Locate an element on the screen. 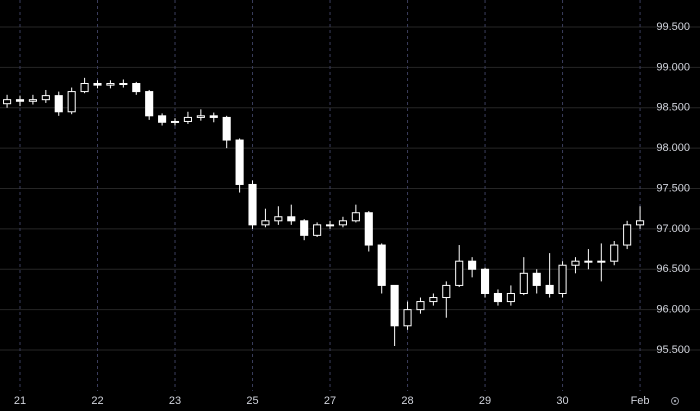 Image resolution: width=700 pixels, height=411 pixels. x-tick-label: 25 is located at coordinates (252, 401).